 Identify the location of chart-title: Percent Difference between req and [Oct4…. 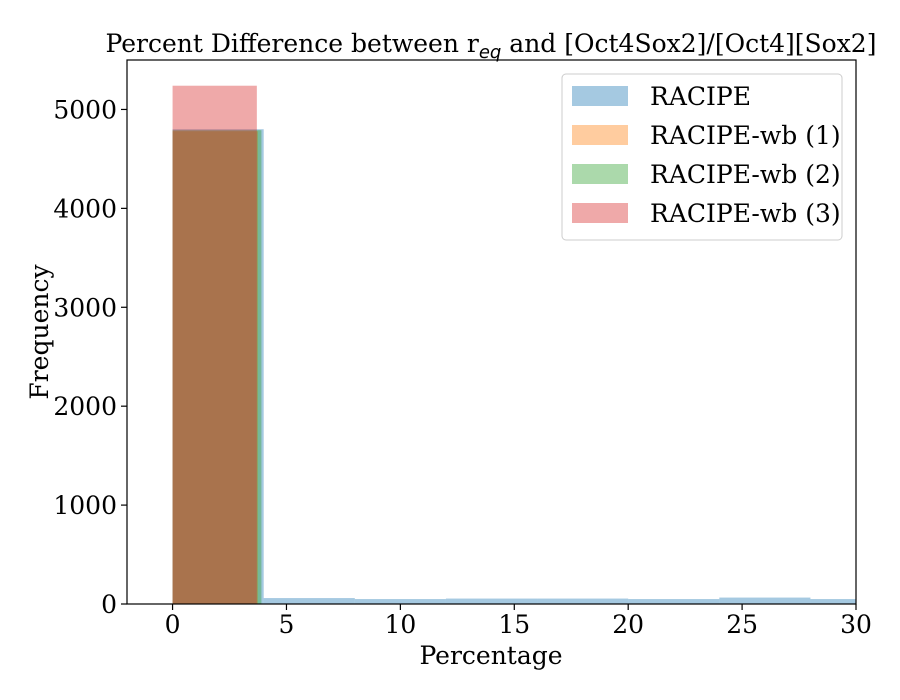
(491, 46).